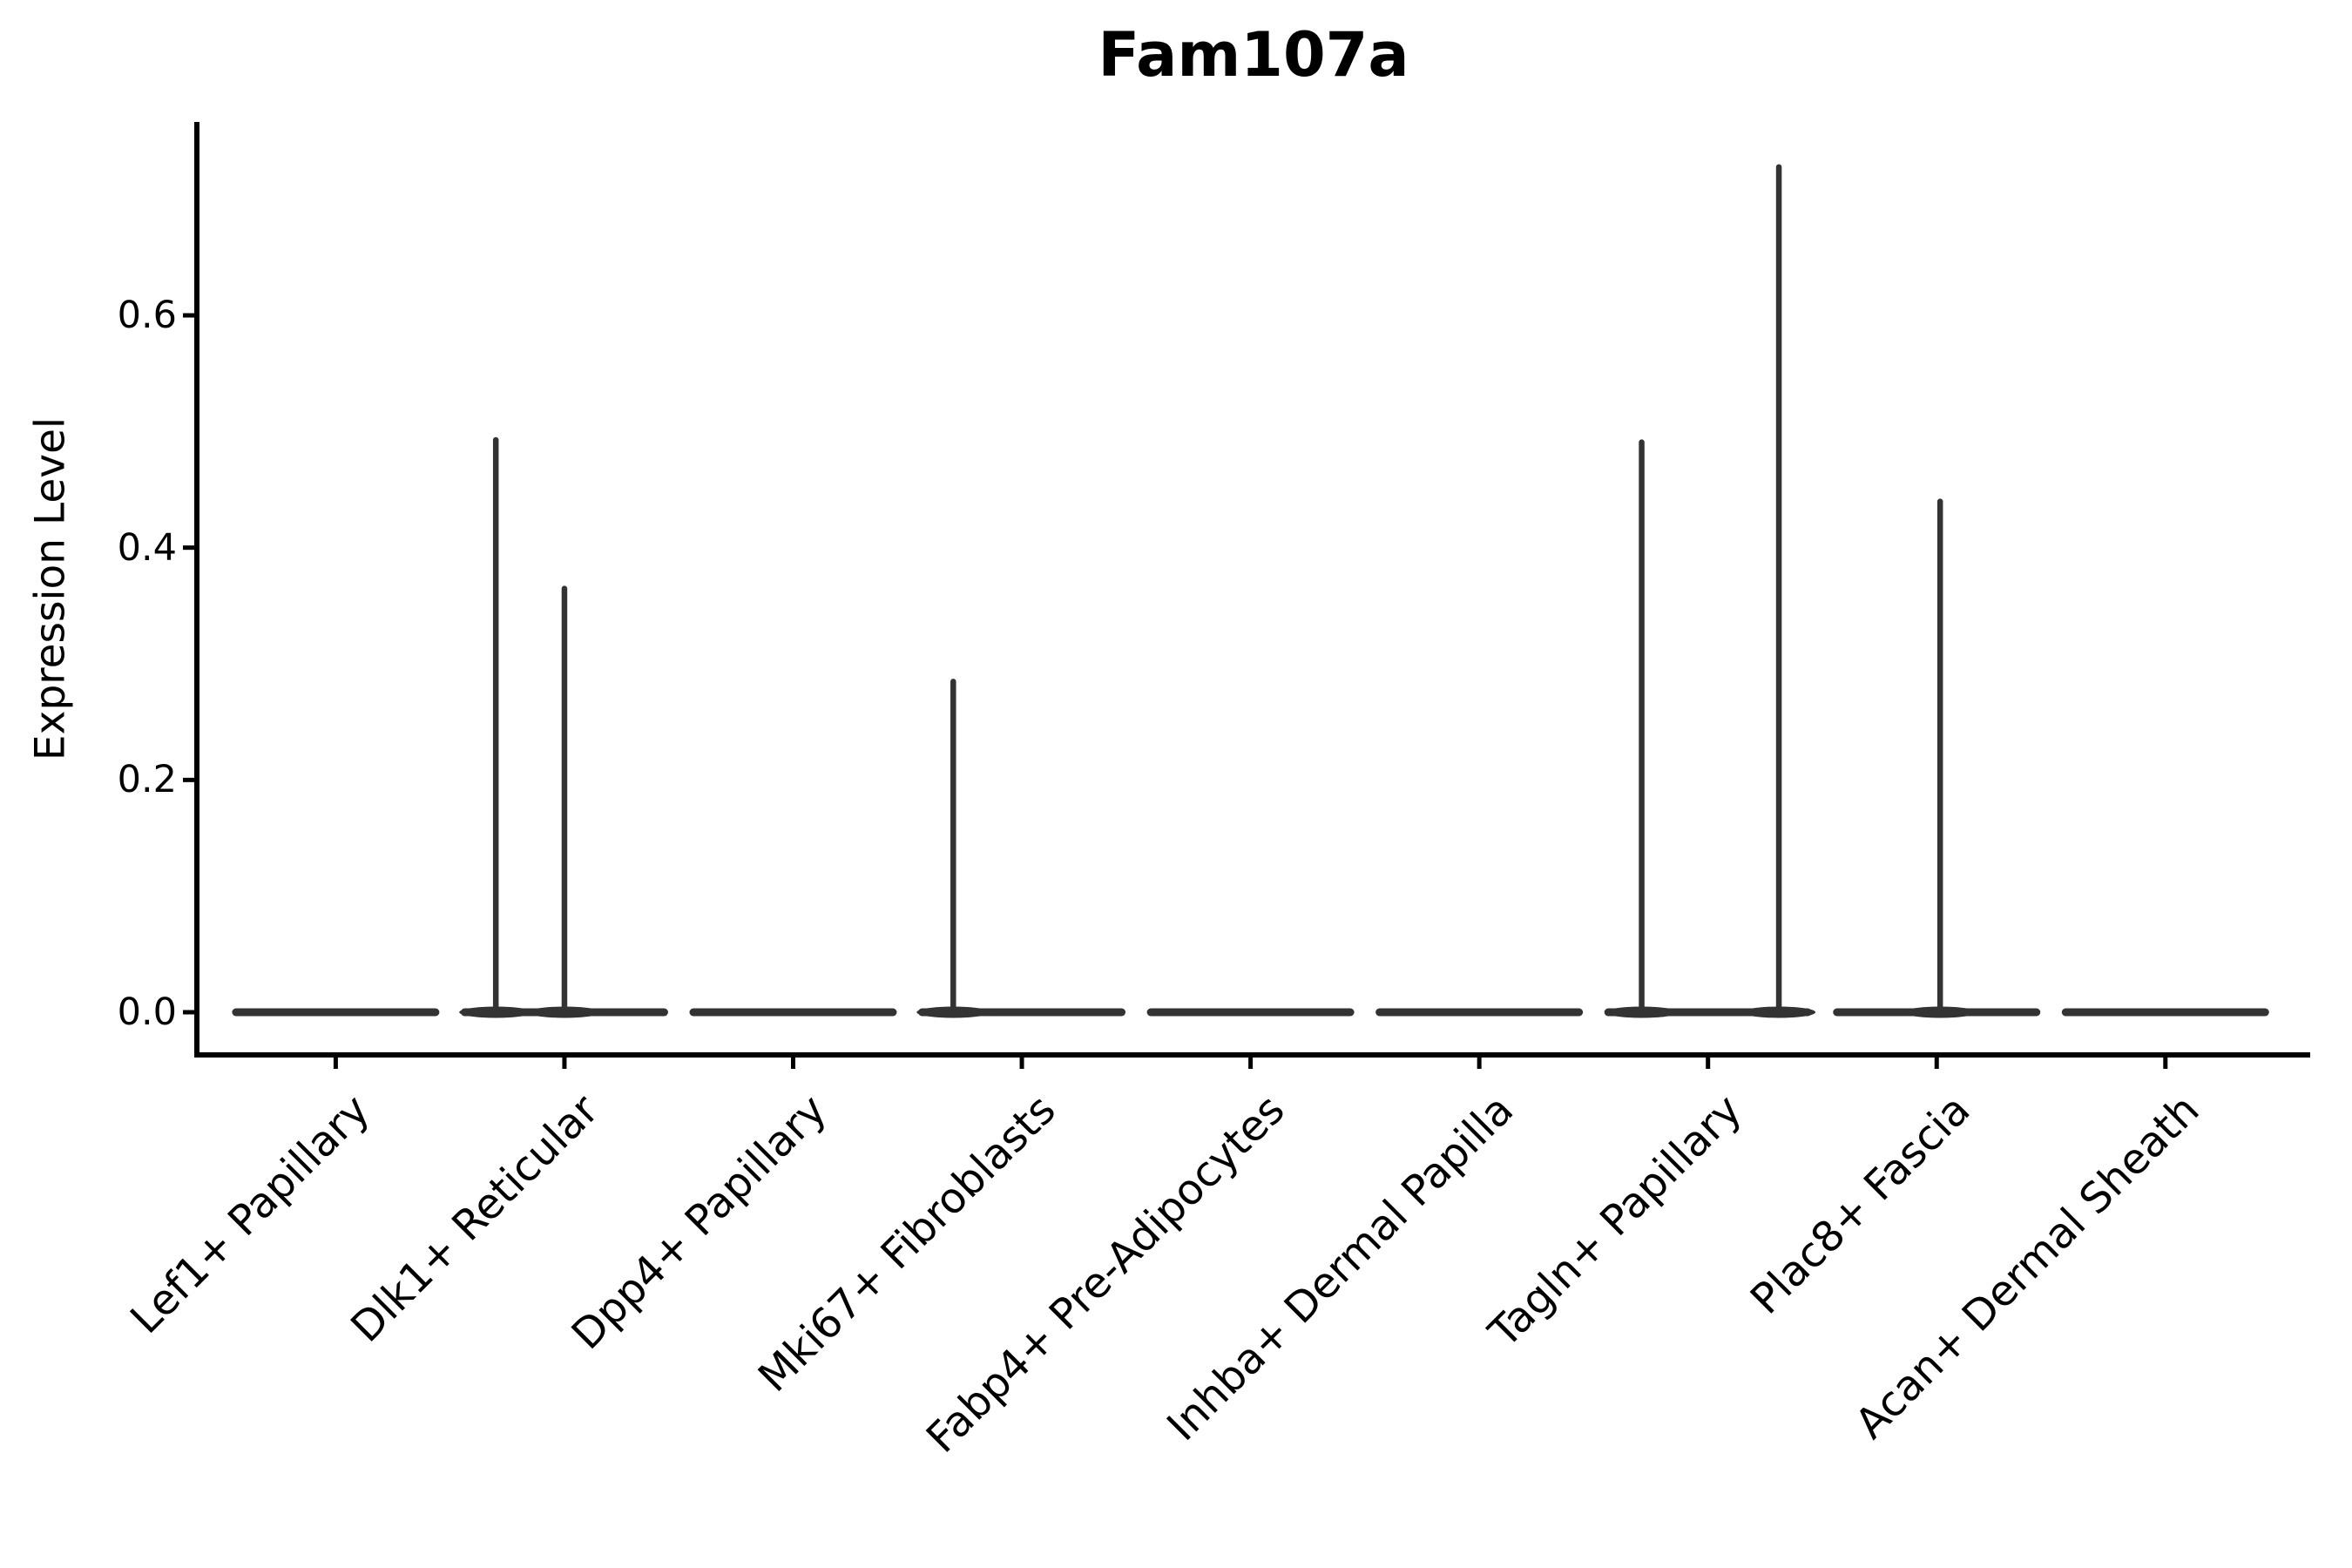  What do you see at coordinates (1253, 55) in the screenshot?
I see `chart-title: Fam107a` at bounding box center [1253, 55].